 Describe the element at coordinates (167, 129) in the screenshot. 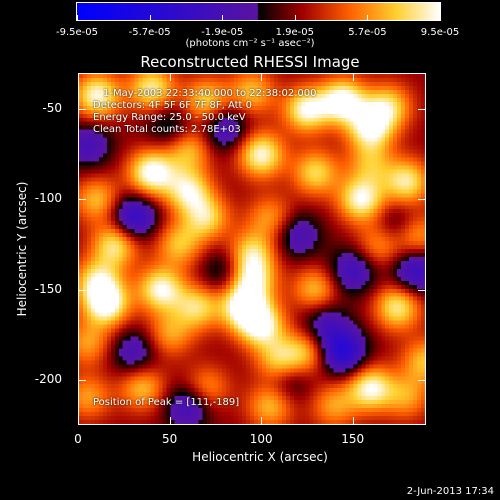

I see `annotation-method: Clean Total counts: 2.78E+03` at that location.